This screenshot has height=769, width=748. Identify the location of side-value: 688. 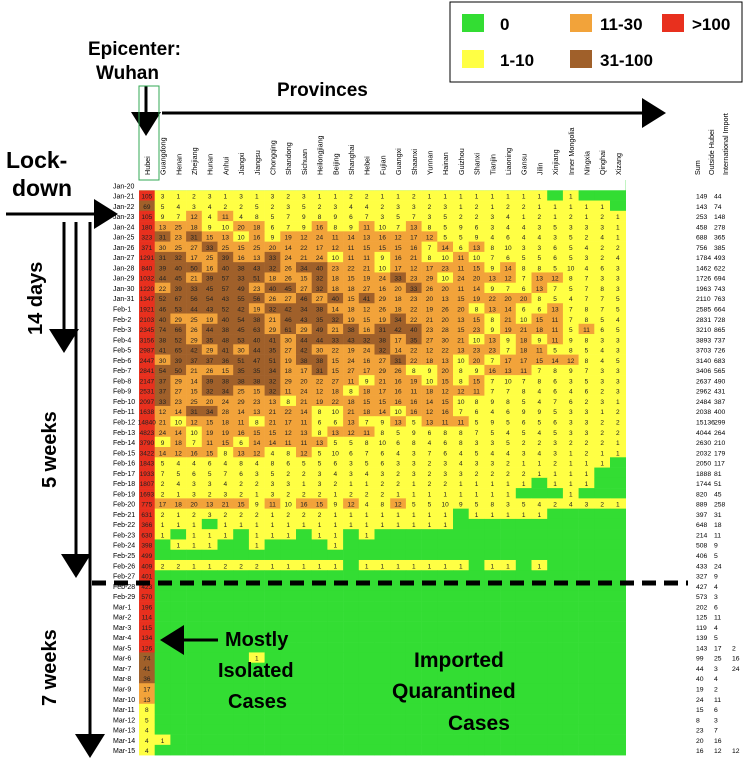
(702, 238).